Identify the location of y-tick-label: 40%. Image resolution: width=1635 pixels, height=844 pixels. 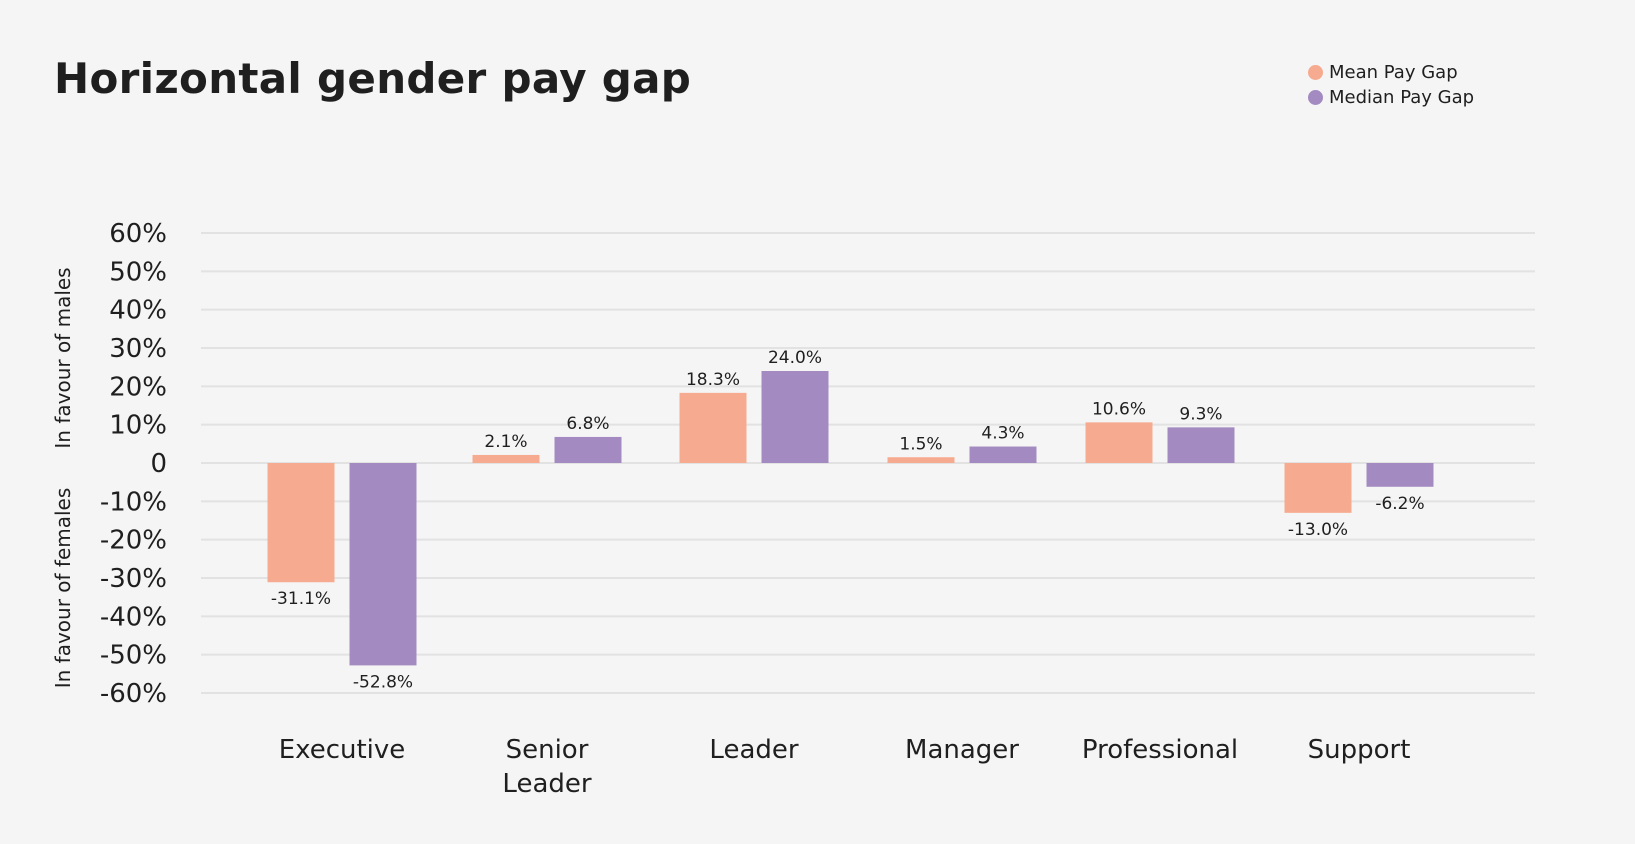
(138, 311).